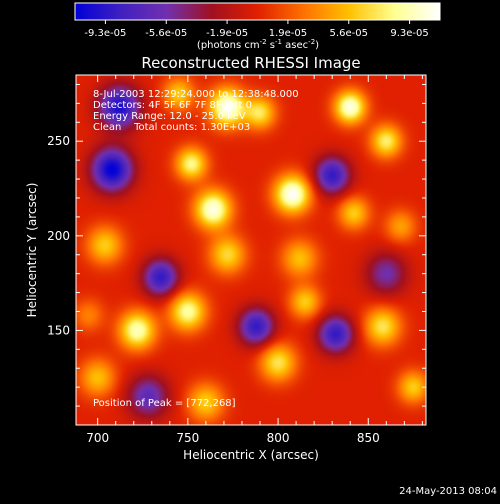 This screenshot has width=500, height=504. Describe the element at coordinates (257, 22) in the screenshot. I see `colorbar-ticks` at that location.